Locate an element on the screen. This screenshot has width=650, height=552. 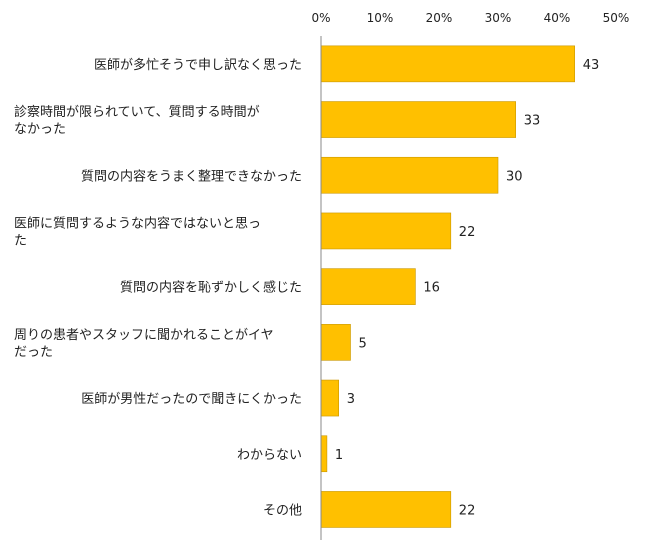
x-axis-ticks: 0% 10% 20% 30% 40% 50% is located at coordinates (470, 18).